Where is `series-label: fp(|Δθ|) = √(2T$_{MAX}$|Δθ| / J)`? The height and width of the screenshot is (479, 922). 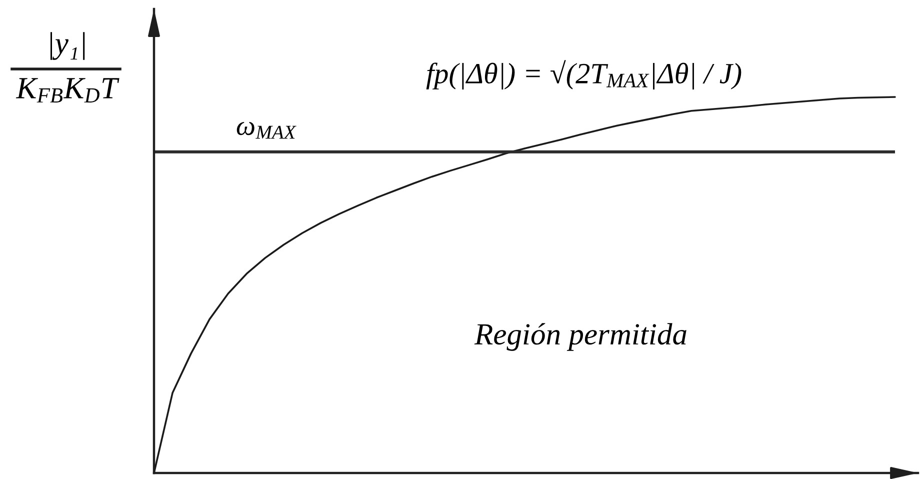 series-label: fp(|Δθ|) = √(2T$_{MAX}$|Δθ| / J) is located at coordinates (584, 75).